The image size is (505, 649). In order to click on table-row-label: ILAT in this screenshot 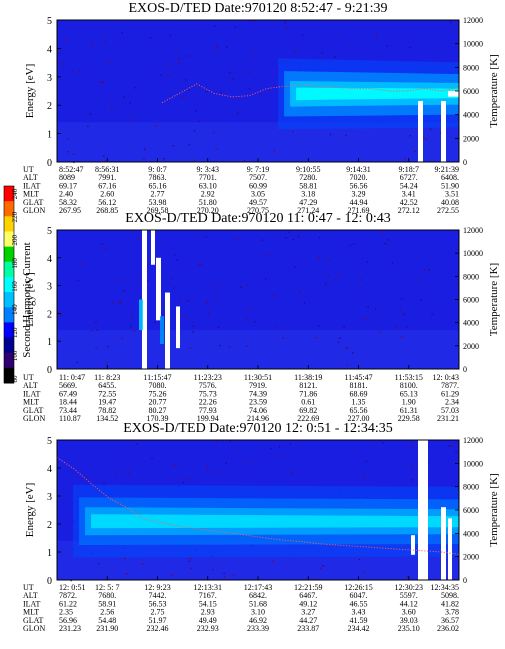, I will do `click(31, 185)`.